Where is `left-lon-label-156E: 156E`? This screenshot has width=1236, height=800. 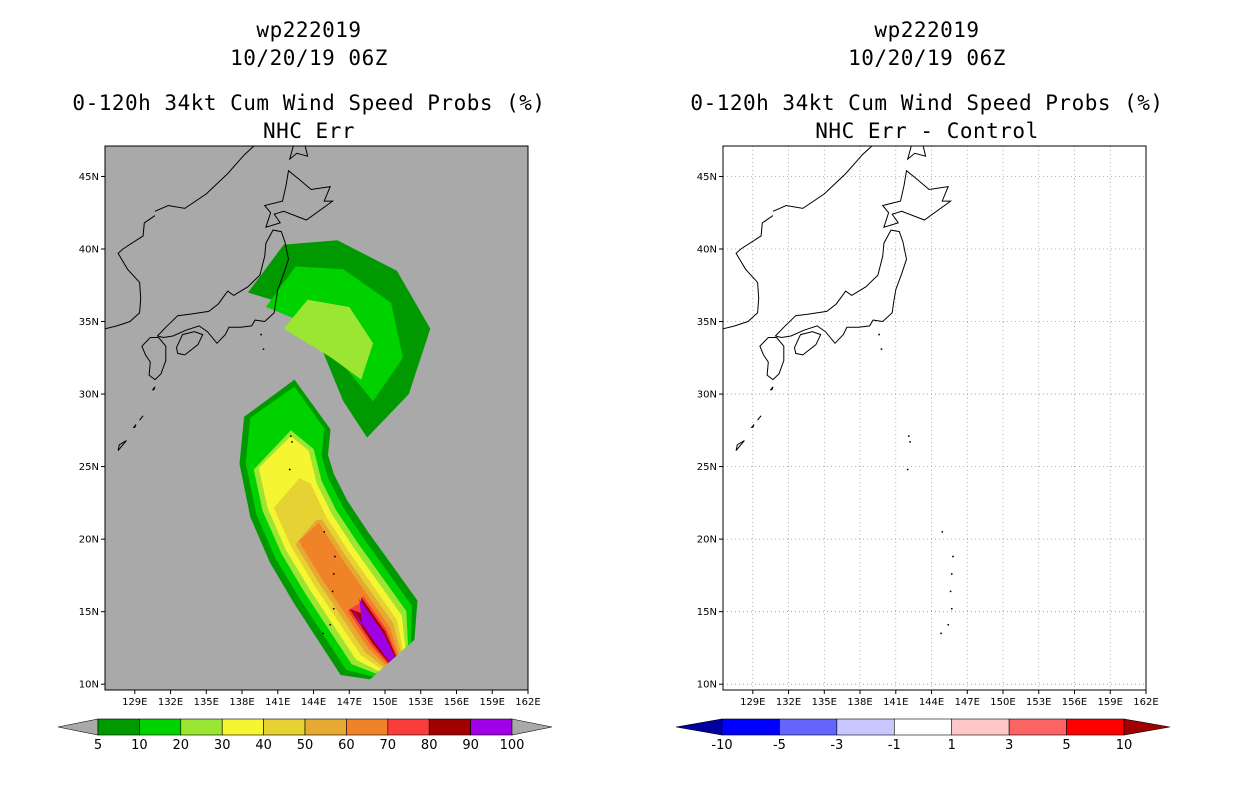
left-lon-label-156E: 156E is located at coordinates (456, 702).